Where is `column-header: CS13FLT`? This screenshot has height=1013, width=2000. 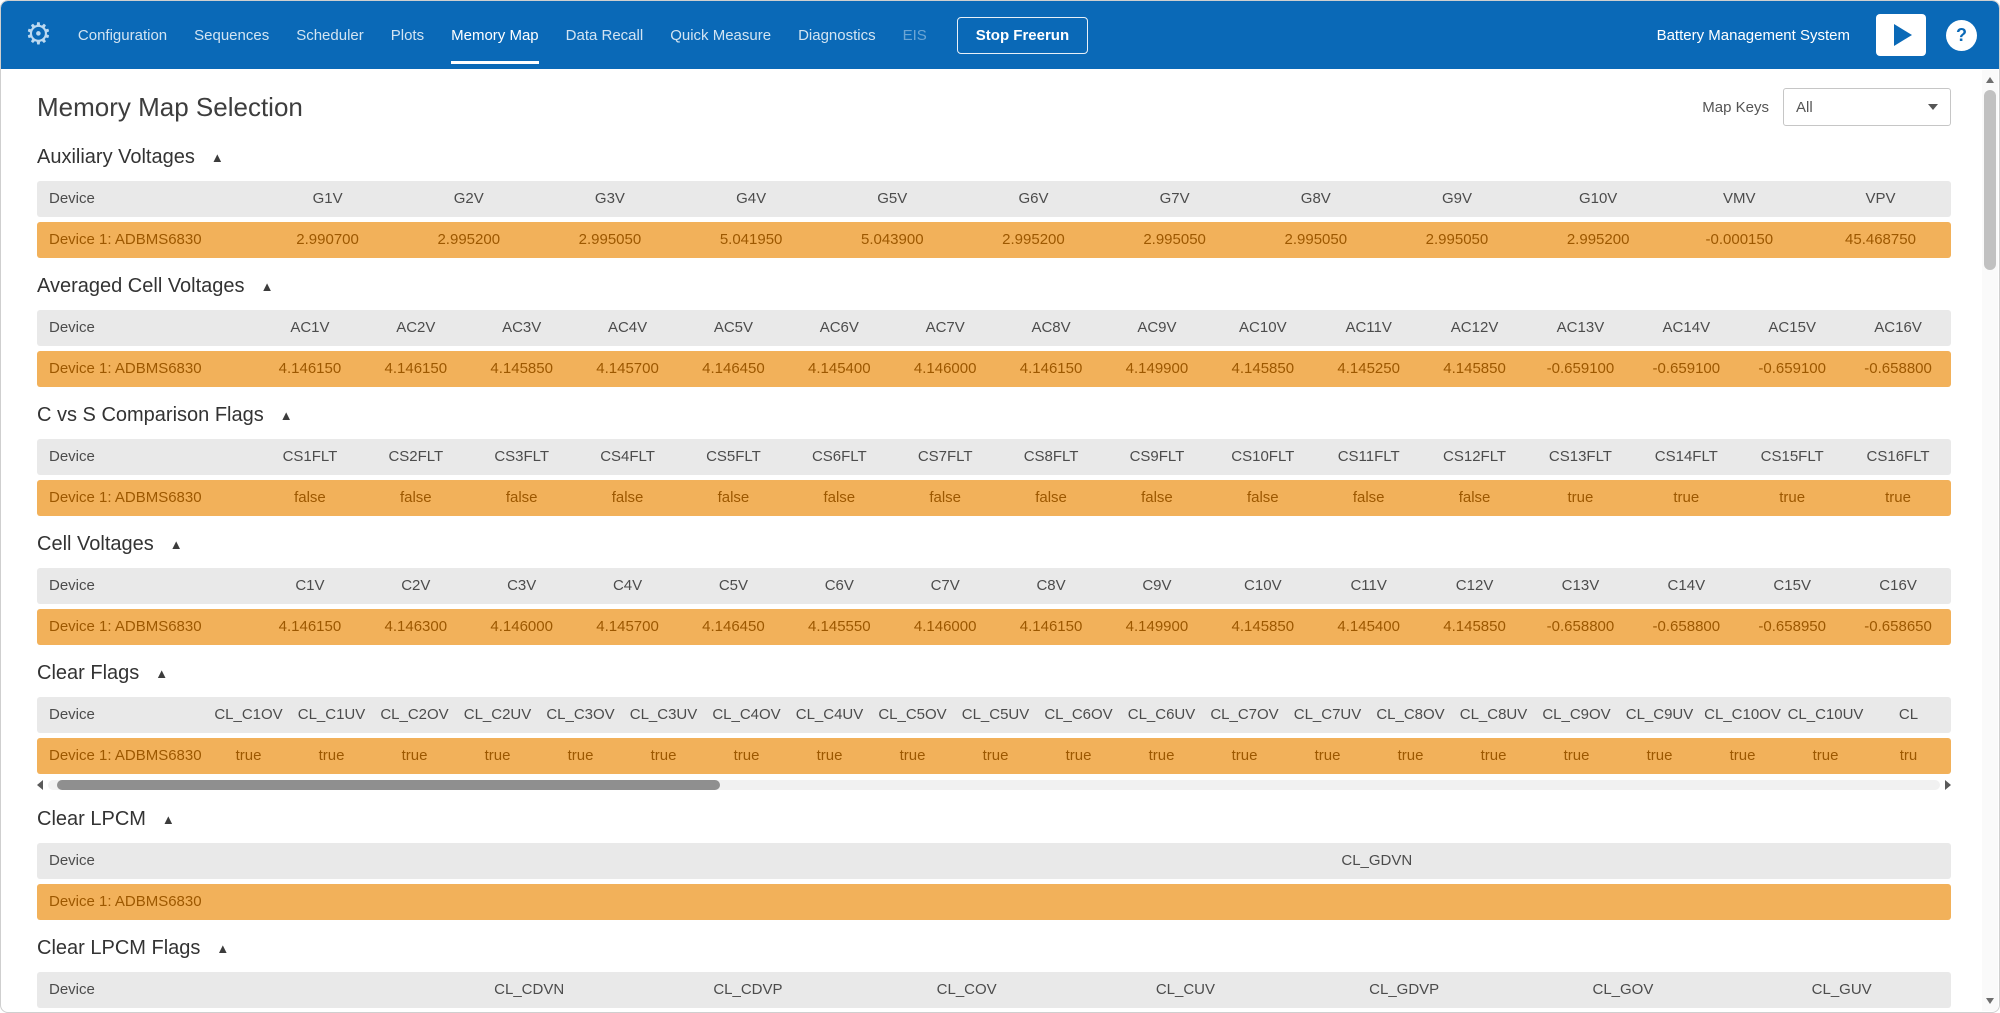 column-header: CS13FLT is located at coordinates (1580, 456).